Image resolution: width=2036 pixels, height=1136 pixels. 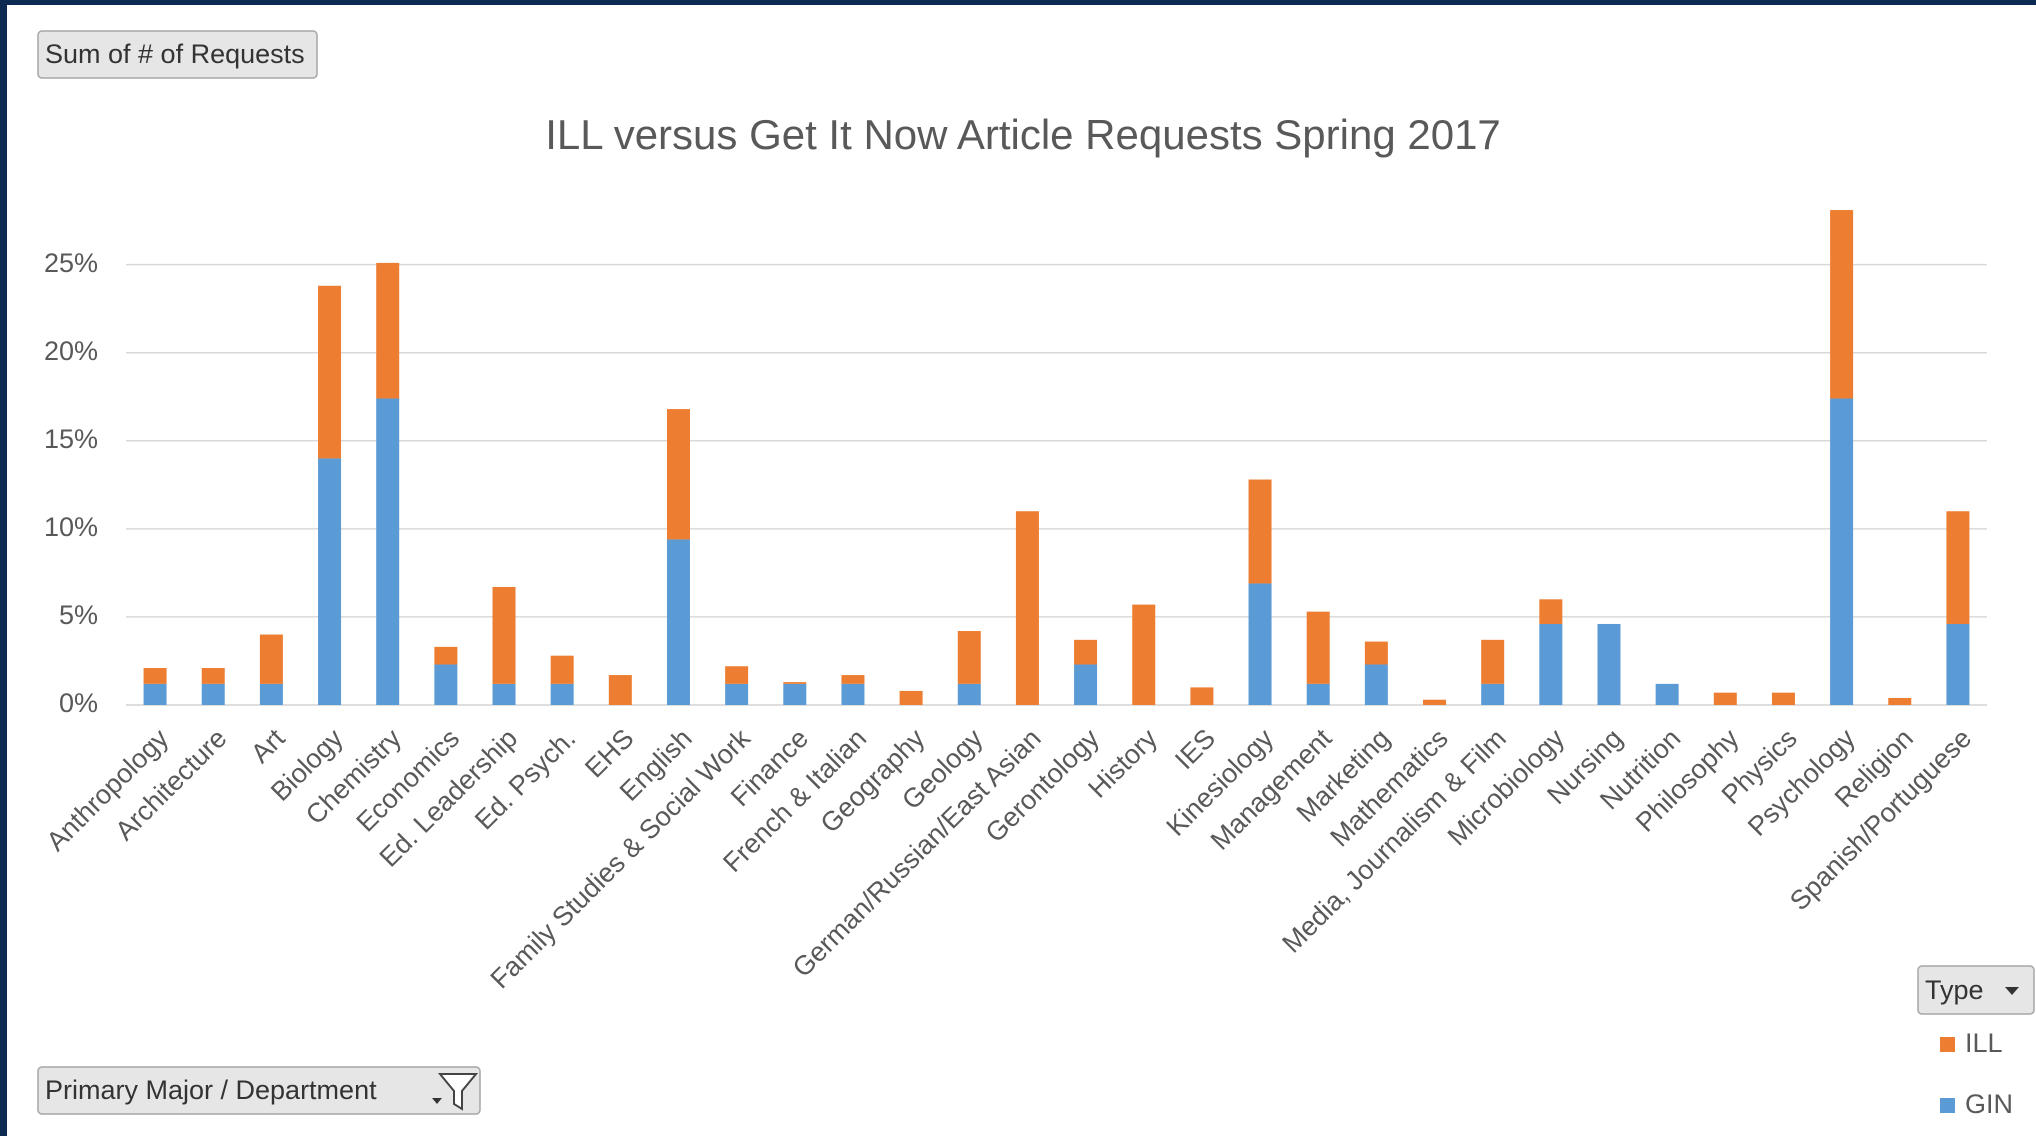 What do you see at coordinates (1989, 1104) in the screenshot?
I see `legend-label: GIN` at bounding box center [1989, 1104].